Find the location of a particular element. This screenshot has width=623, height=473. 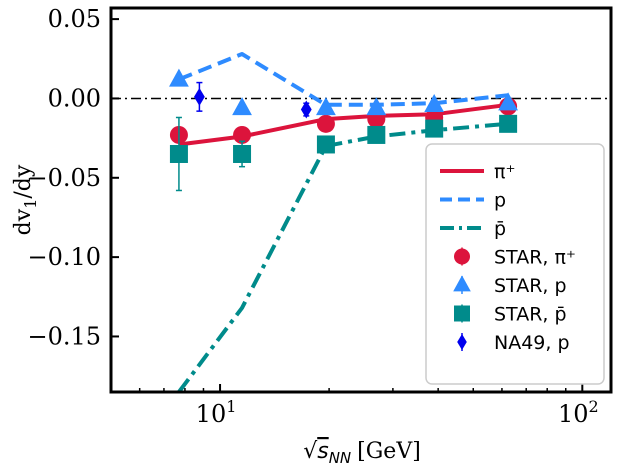

x-axis-label: √sNN [GeV] is located at coordinates (362, 453).